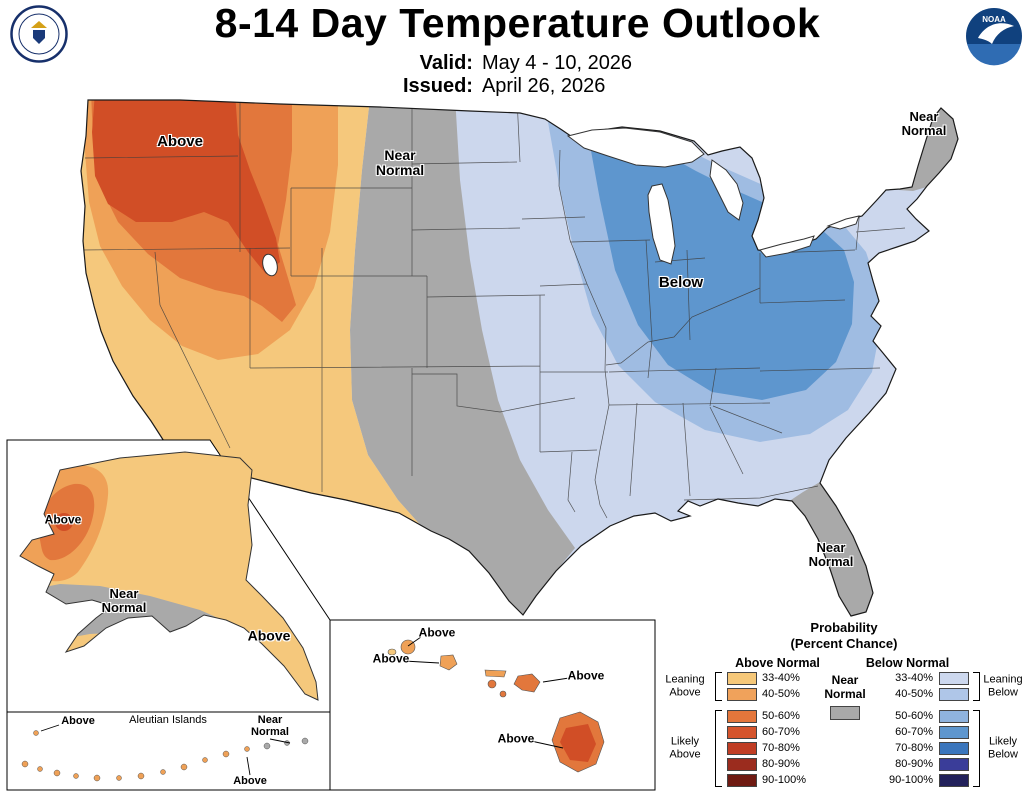  Describe the element at coordinates (448, 662) in the screenshot. I see `island-oahu` at that location.